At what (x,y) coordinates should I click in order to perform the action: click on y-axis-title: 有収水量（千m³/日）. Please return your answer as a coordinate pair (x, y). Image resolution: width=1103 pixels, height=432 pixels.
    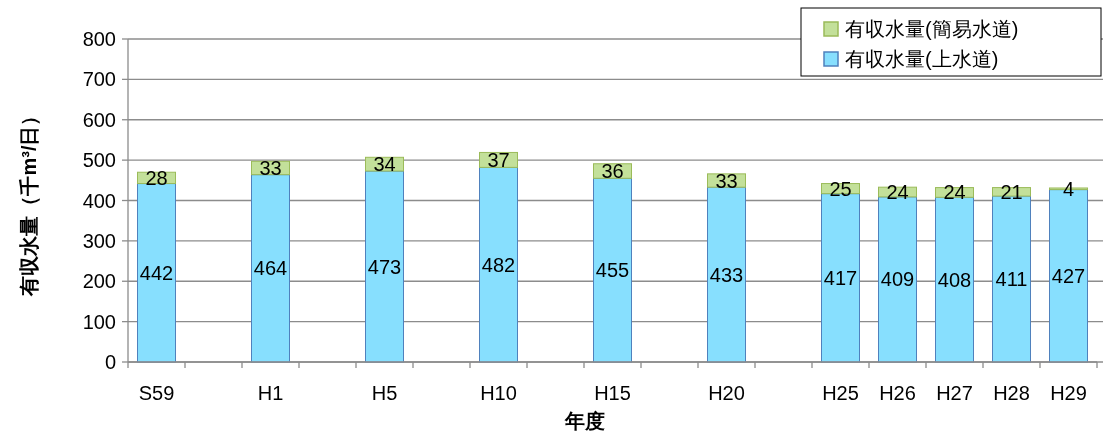
    Looking at the image, I should click on (29, 201).